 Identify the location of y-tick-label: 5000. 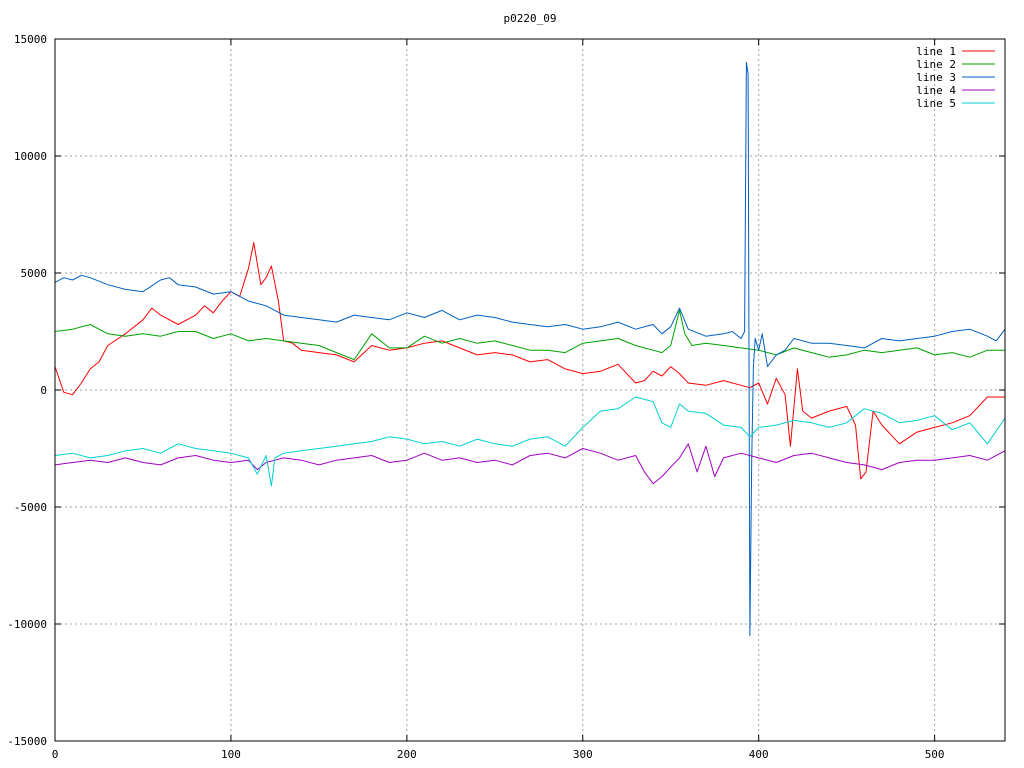
(34, 273).